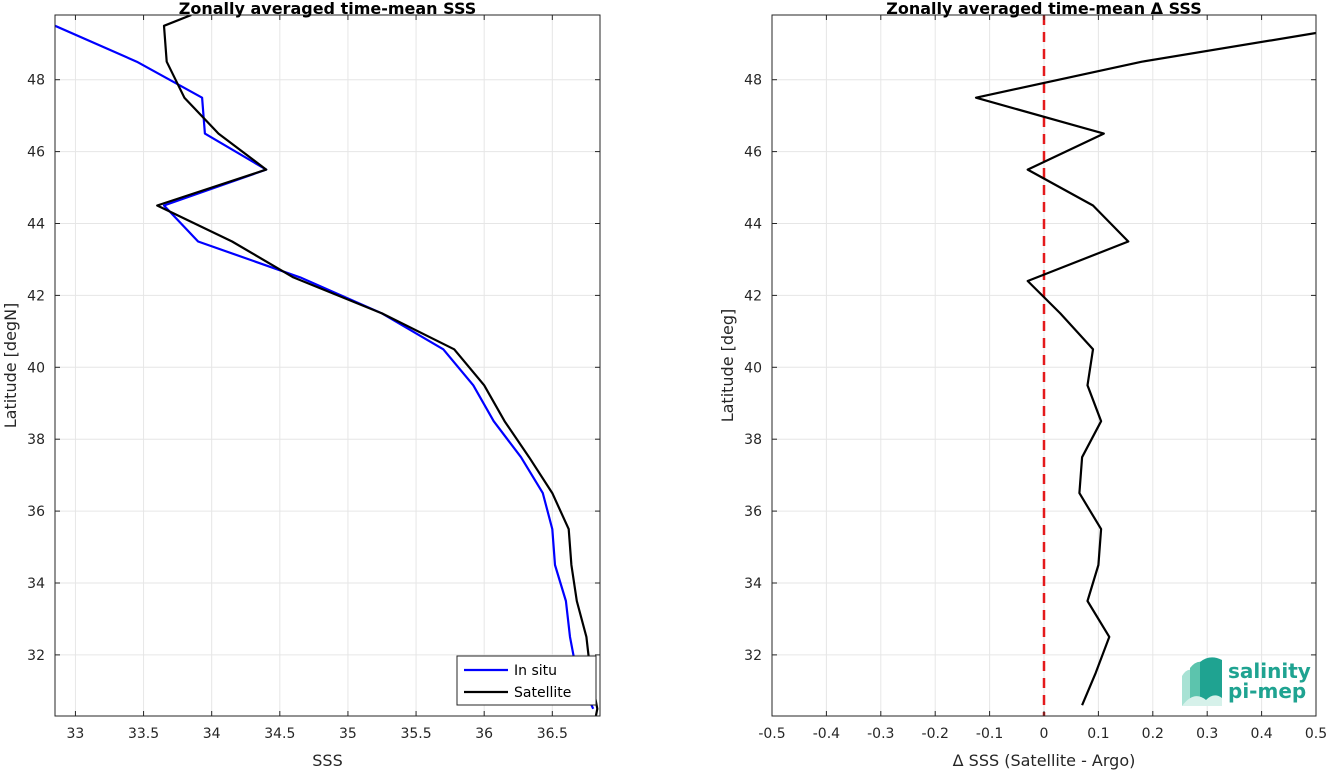  What do you see at coordinates (535, 671) in the screenshot?
I see `legend-label: In situ` at bounding box center [535, 671].